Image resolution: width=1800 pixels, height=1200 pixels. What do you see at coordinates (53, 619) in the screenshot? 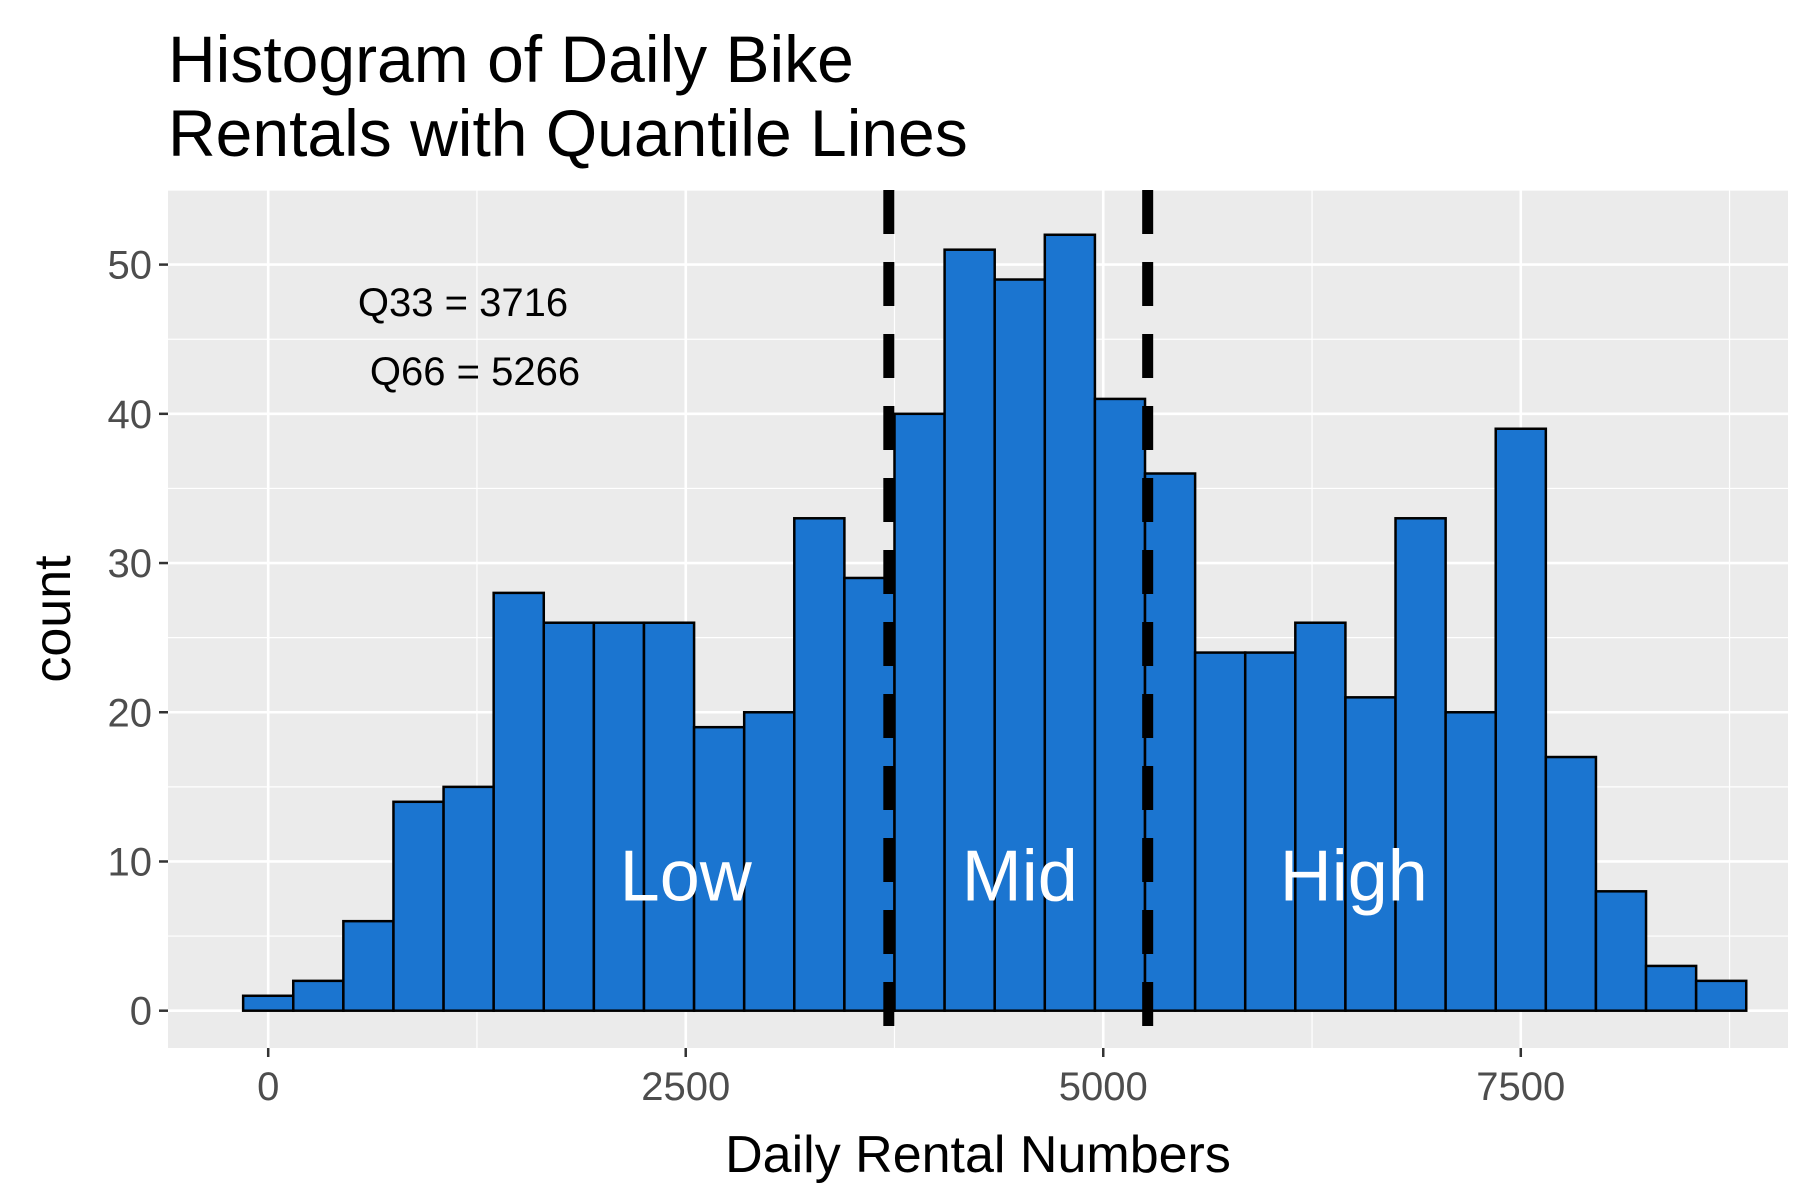
I see `y-axis-label: count` at bounding box center [53, 619].